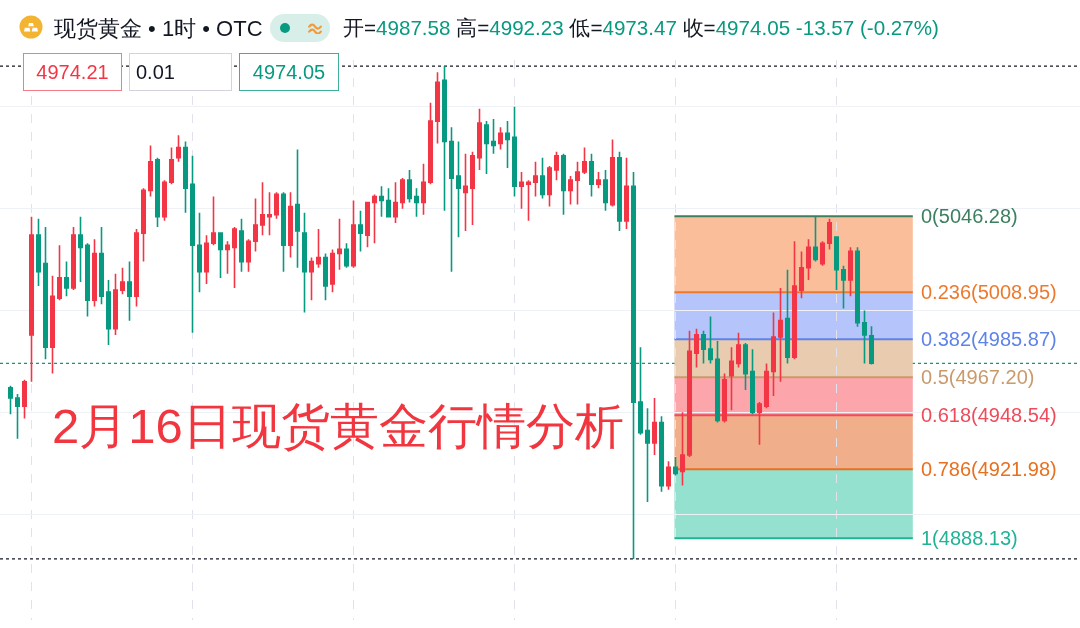  I want to click on annotation: 2月16日现货黄金行情分析, so click(338, 426).